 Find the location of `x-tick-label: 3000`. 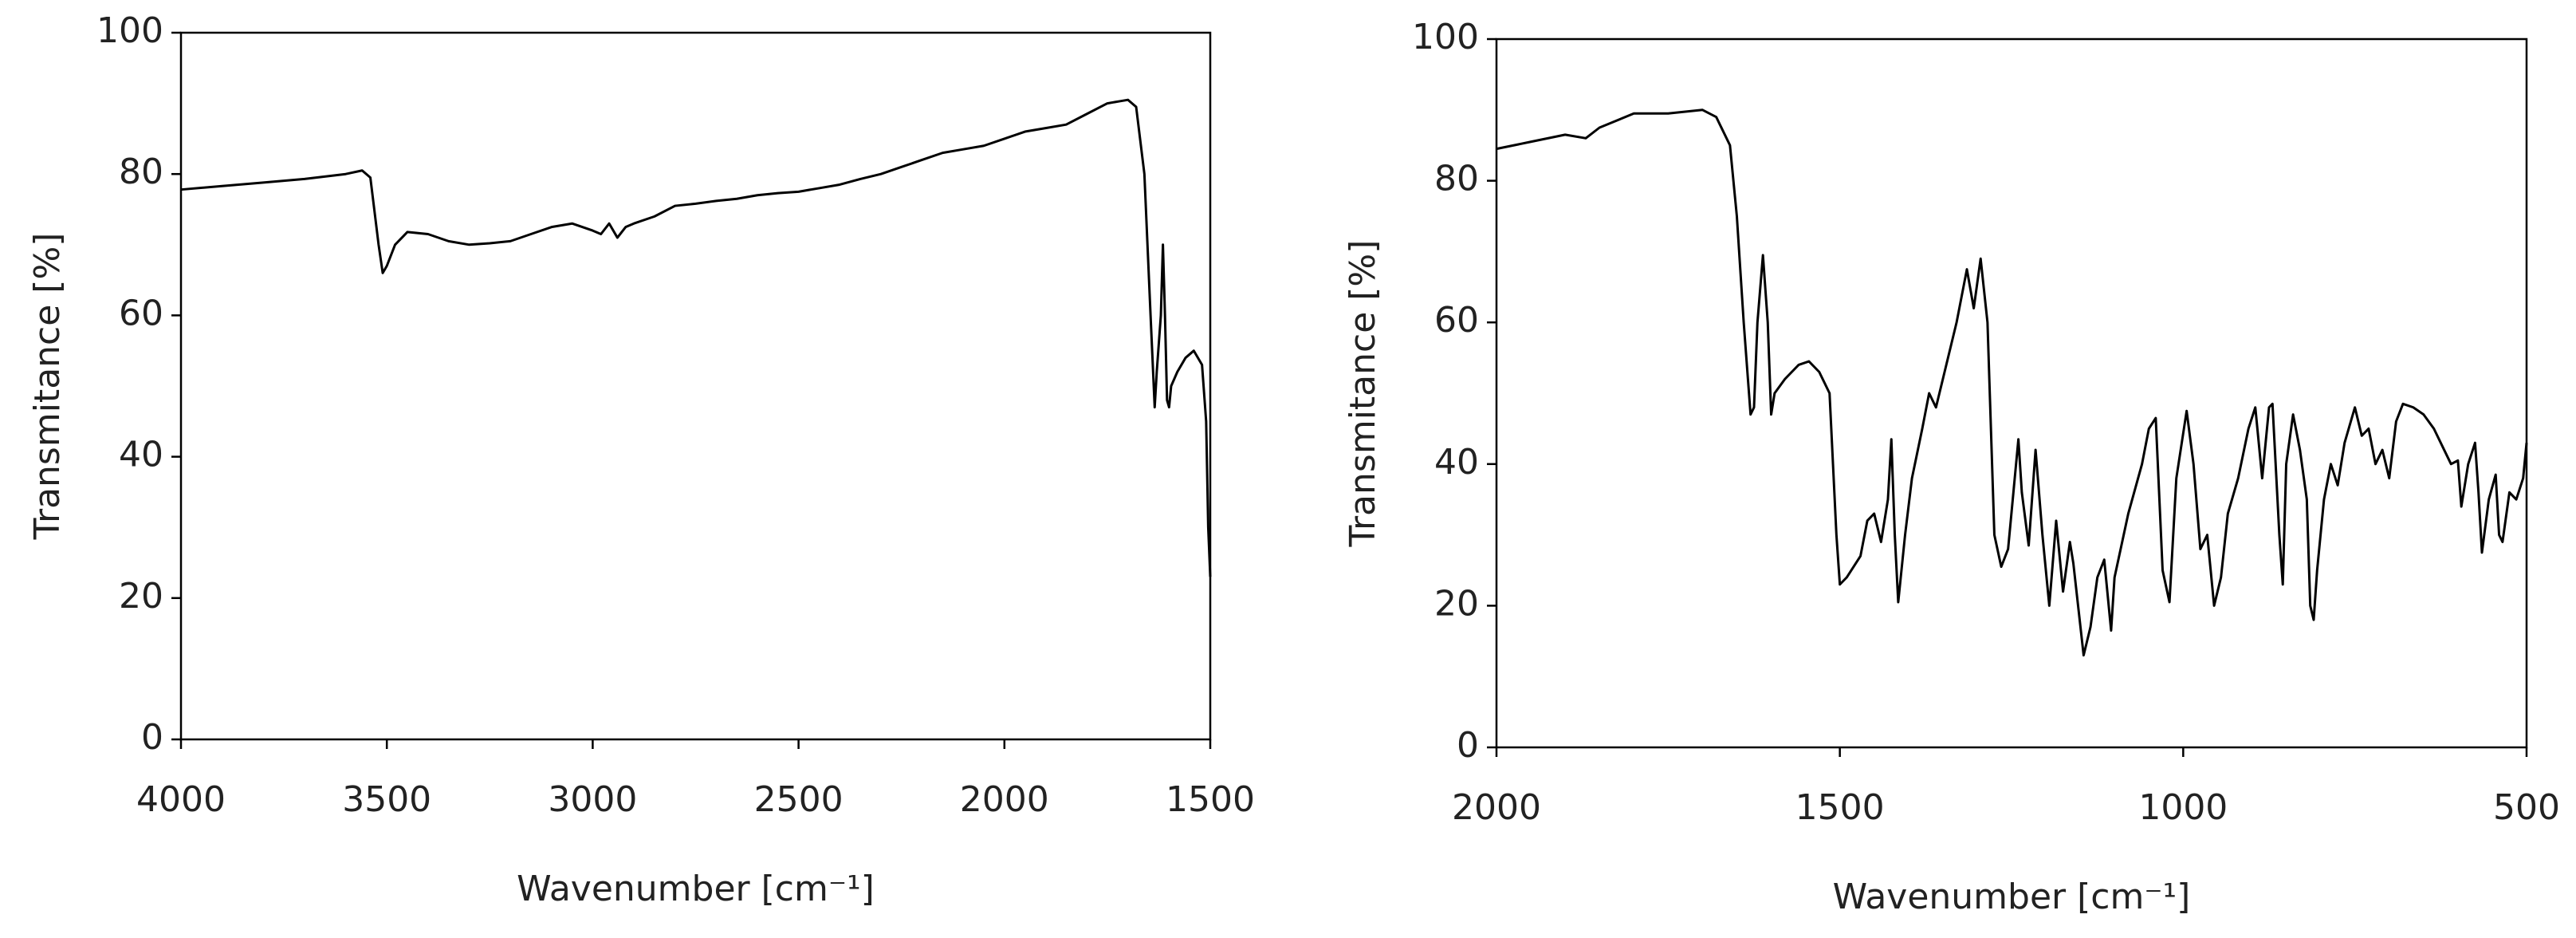

x-tick-label: 3000 is located at coordinates (592, 800).